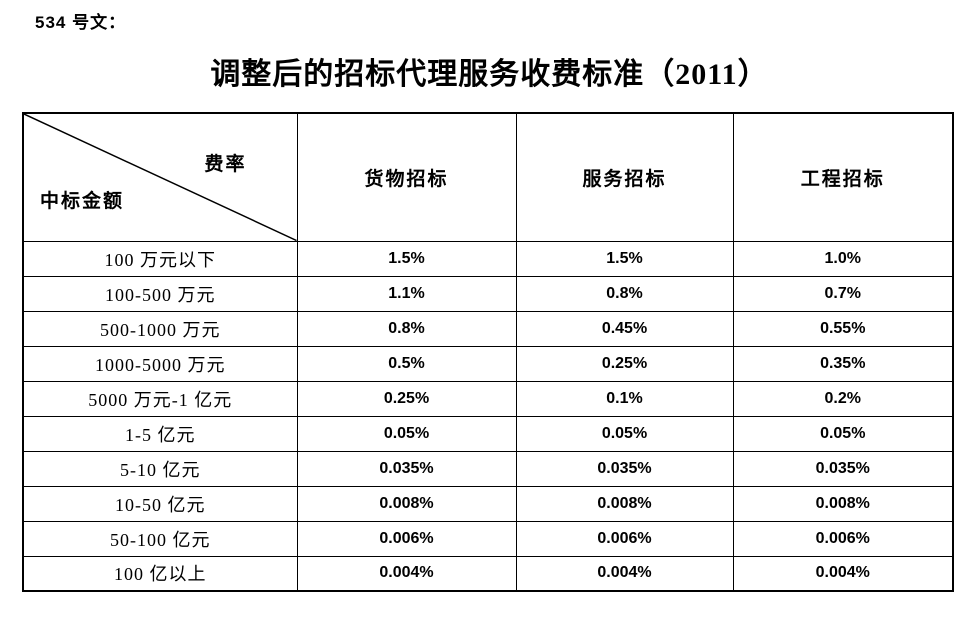 The height and width of the screenshot is (629, 979). I want to click on row-label: 1-5 亿元, so click(160, 433).